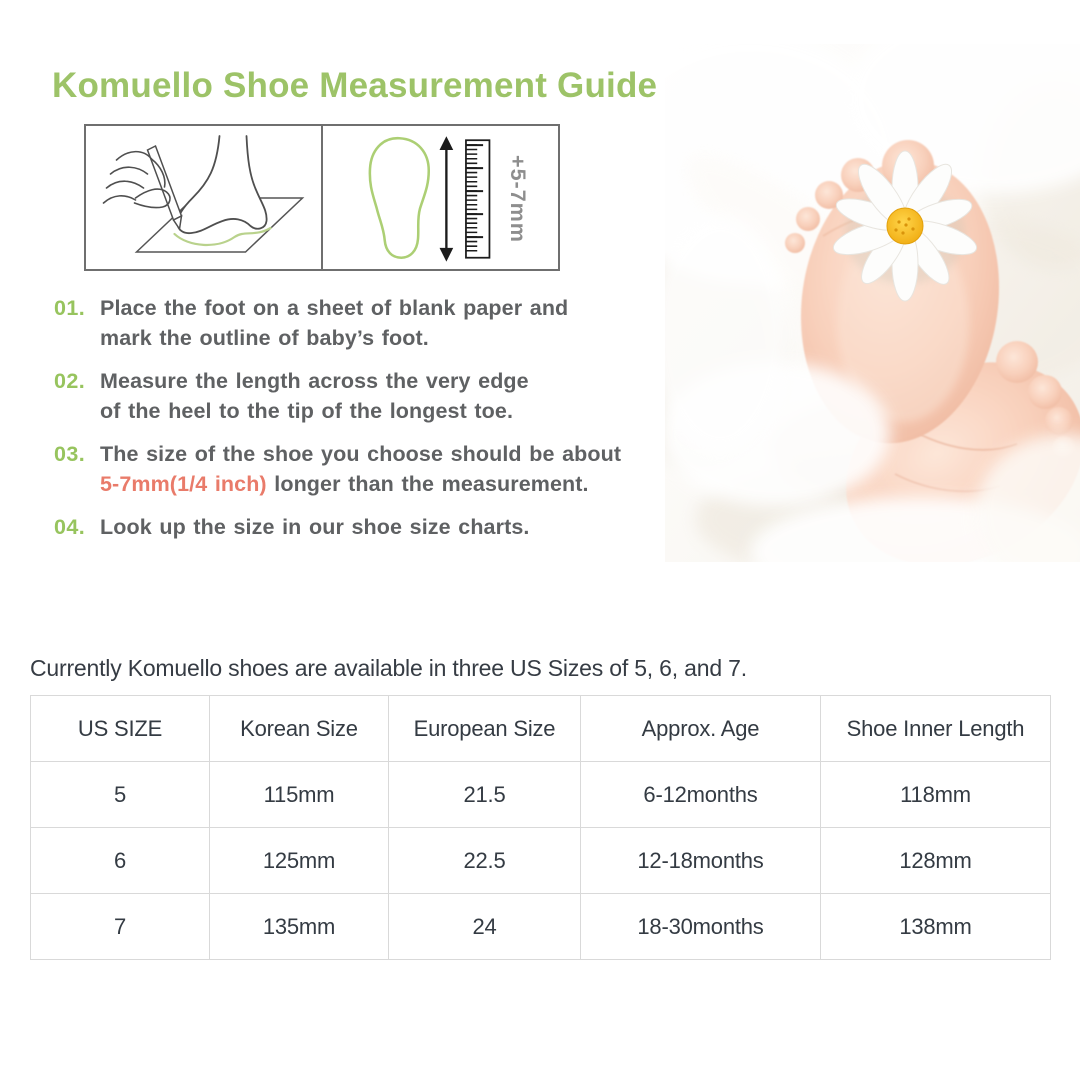 This screenshot has height=1080, width=1080. Describe the element at coordinates (478, 199) in the screenshot. I see `ruler-icon` at that location.